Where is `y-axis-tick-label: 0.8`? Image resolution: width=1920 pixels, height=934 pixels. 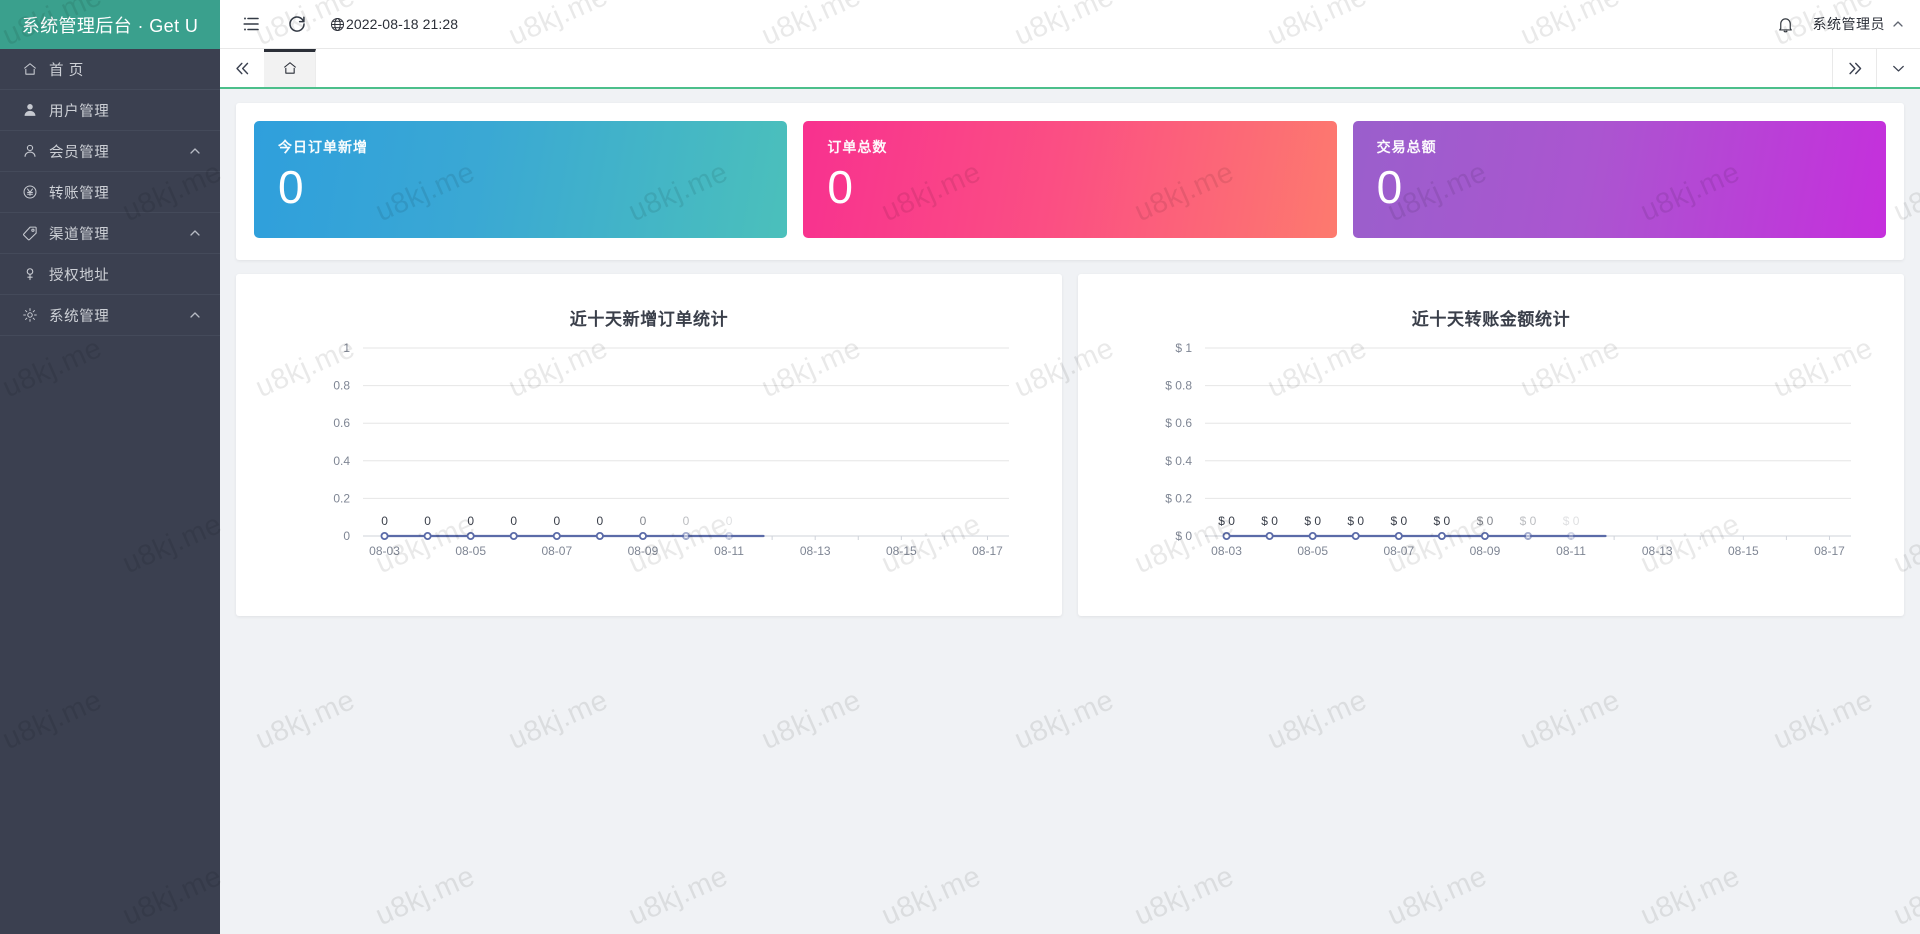
y-axis-tick-label: 0.8 is located at coordinates (341, 386).